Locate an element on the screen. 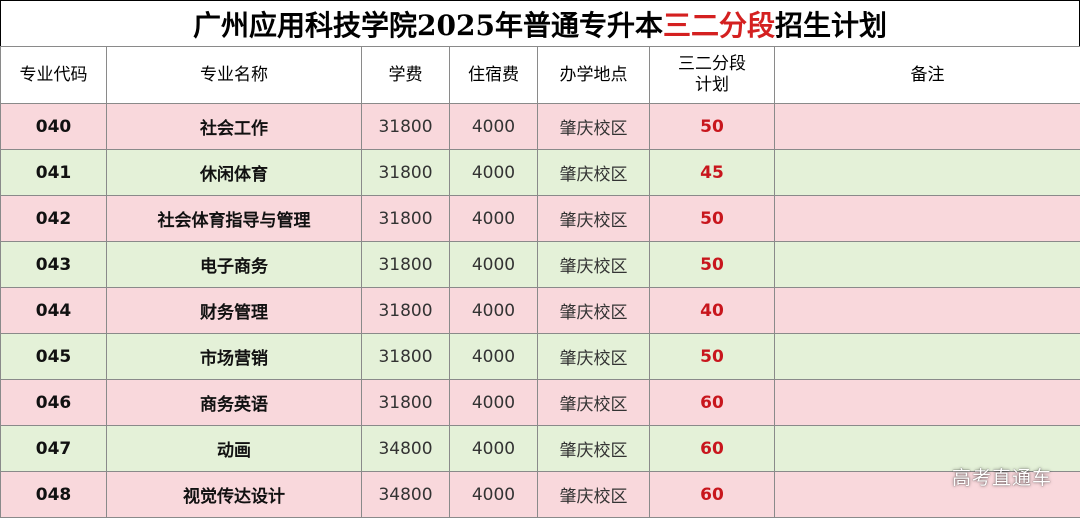 The width and height of the screenshot is (1080, 520). table-row: 041 休闲体育 31800 4000 肇庆校区 45 is located at coordinates (540, 172).